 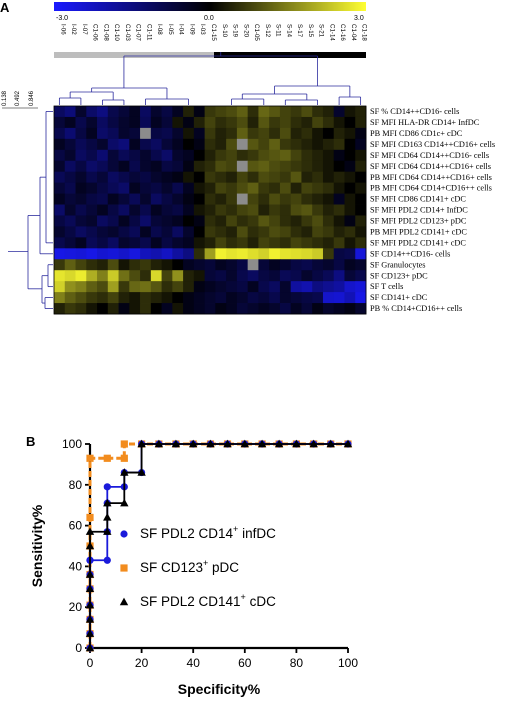 What do you see at coordinates (416, 308) in the screenshot?
I see `row-label: PB % CD14+CD16++ cells` at bounding box center [416, 308].